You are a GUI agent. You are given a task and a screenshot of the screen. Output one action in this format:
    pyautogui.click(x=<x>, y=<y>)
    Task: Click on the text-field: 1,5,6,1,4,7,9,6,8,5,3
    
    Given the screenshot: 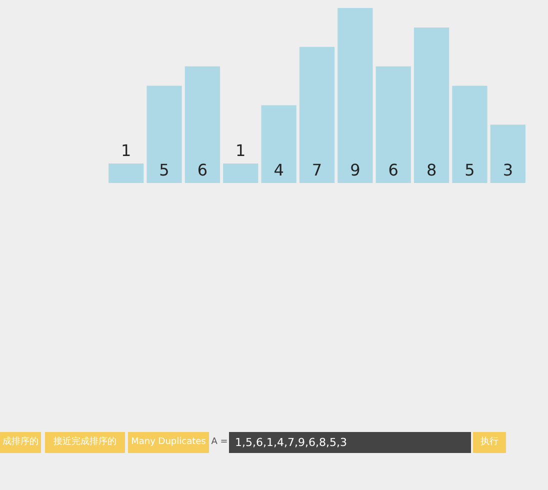 What is the action you would take?
    pyautogui.click(x=350, y=442)
    